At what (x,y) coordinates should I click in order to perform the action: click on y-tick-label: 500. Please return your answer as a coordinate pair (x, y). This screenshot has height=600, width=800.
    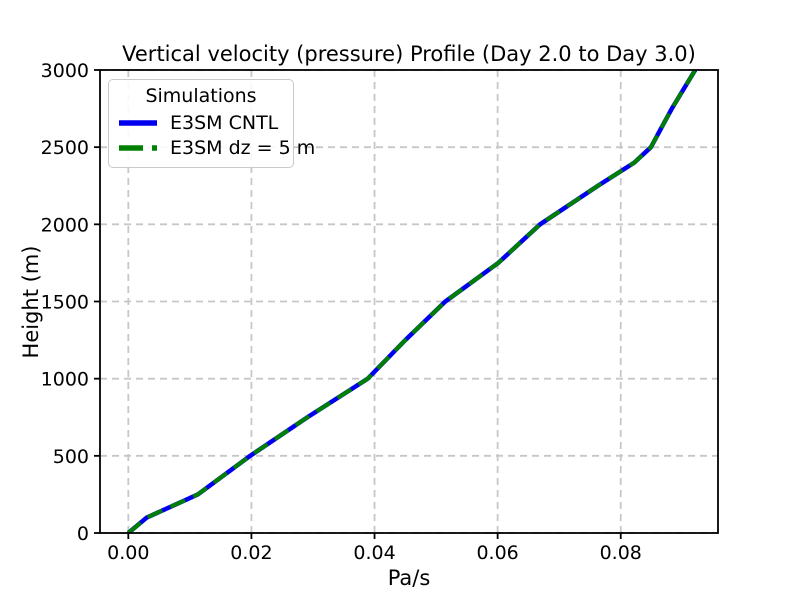
    Looking at the image, I should click on (71, 457).